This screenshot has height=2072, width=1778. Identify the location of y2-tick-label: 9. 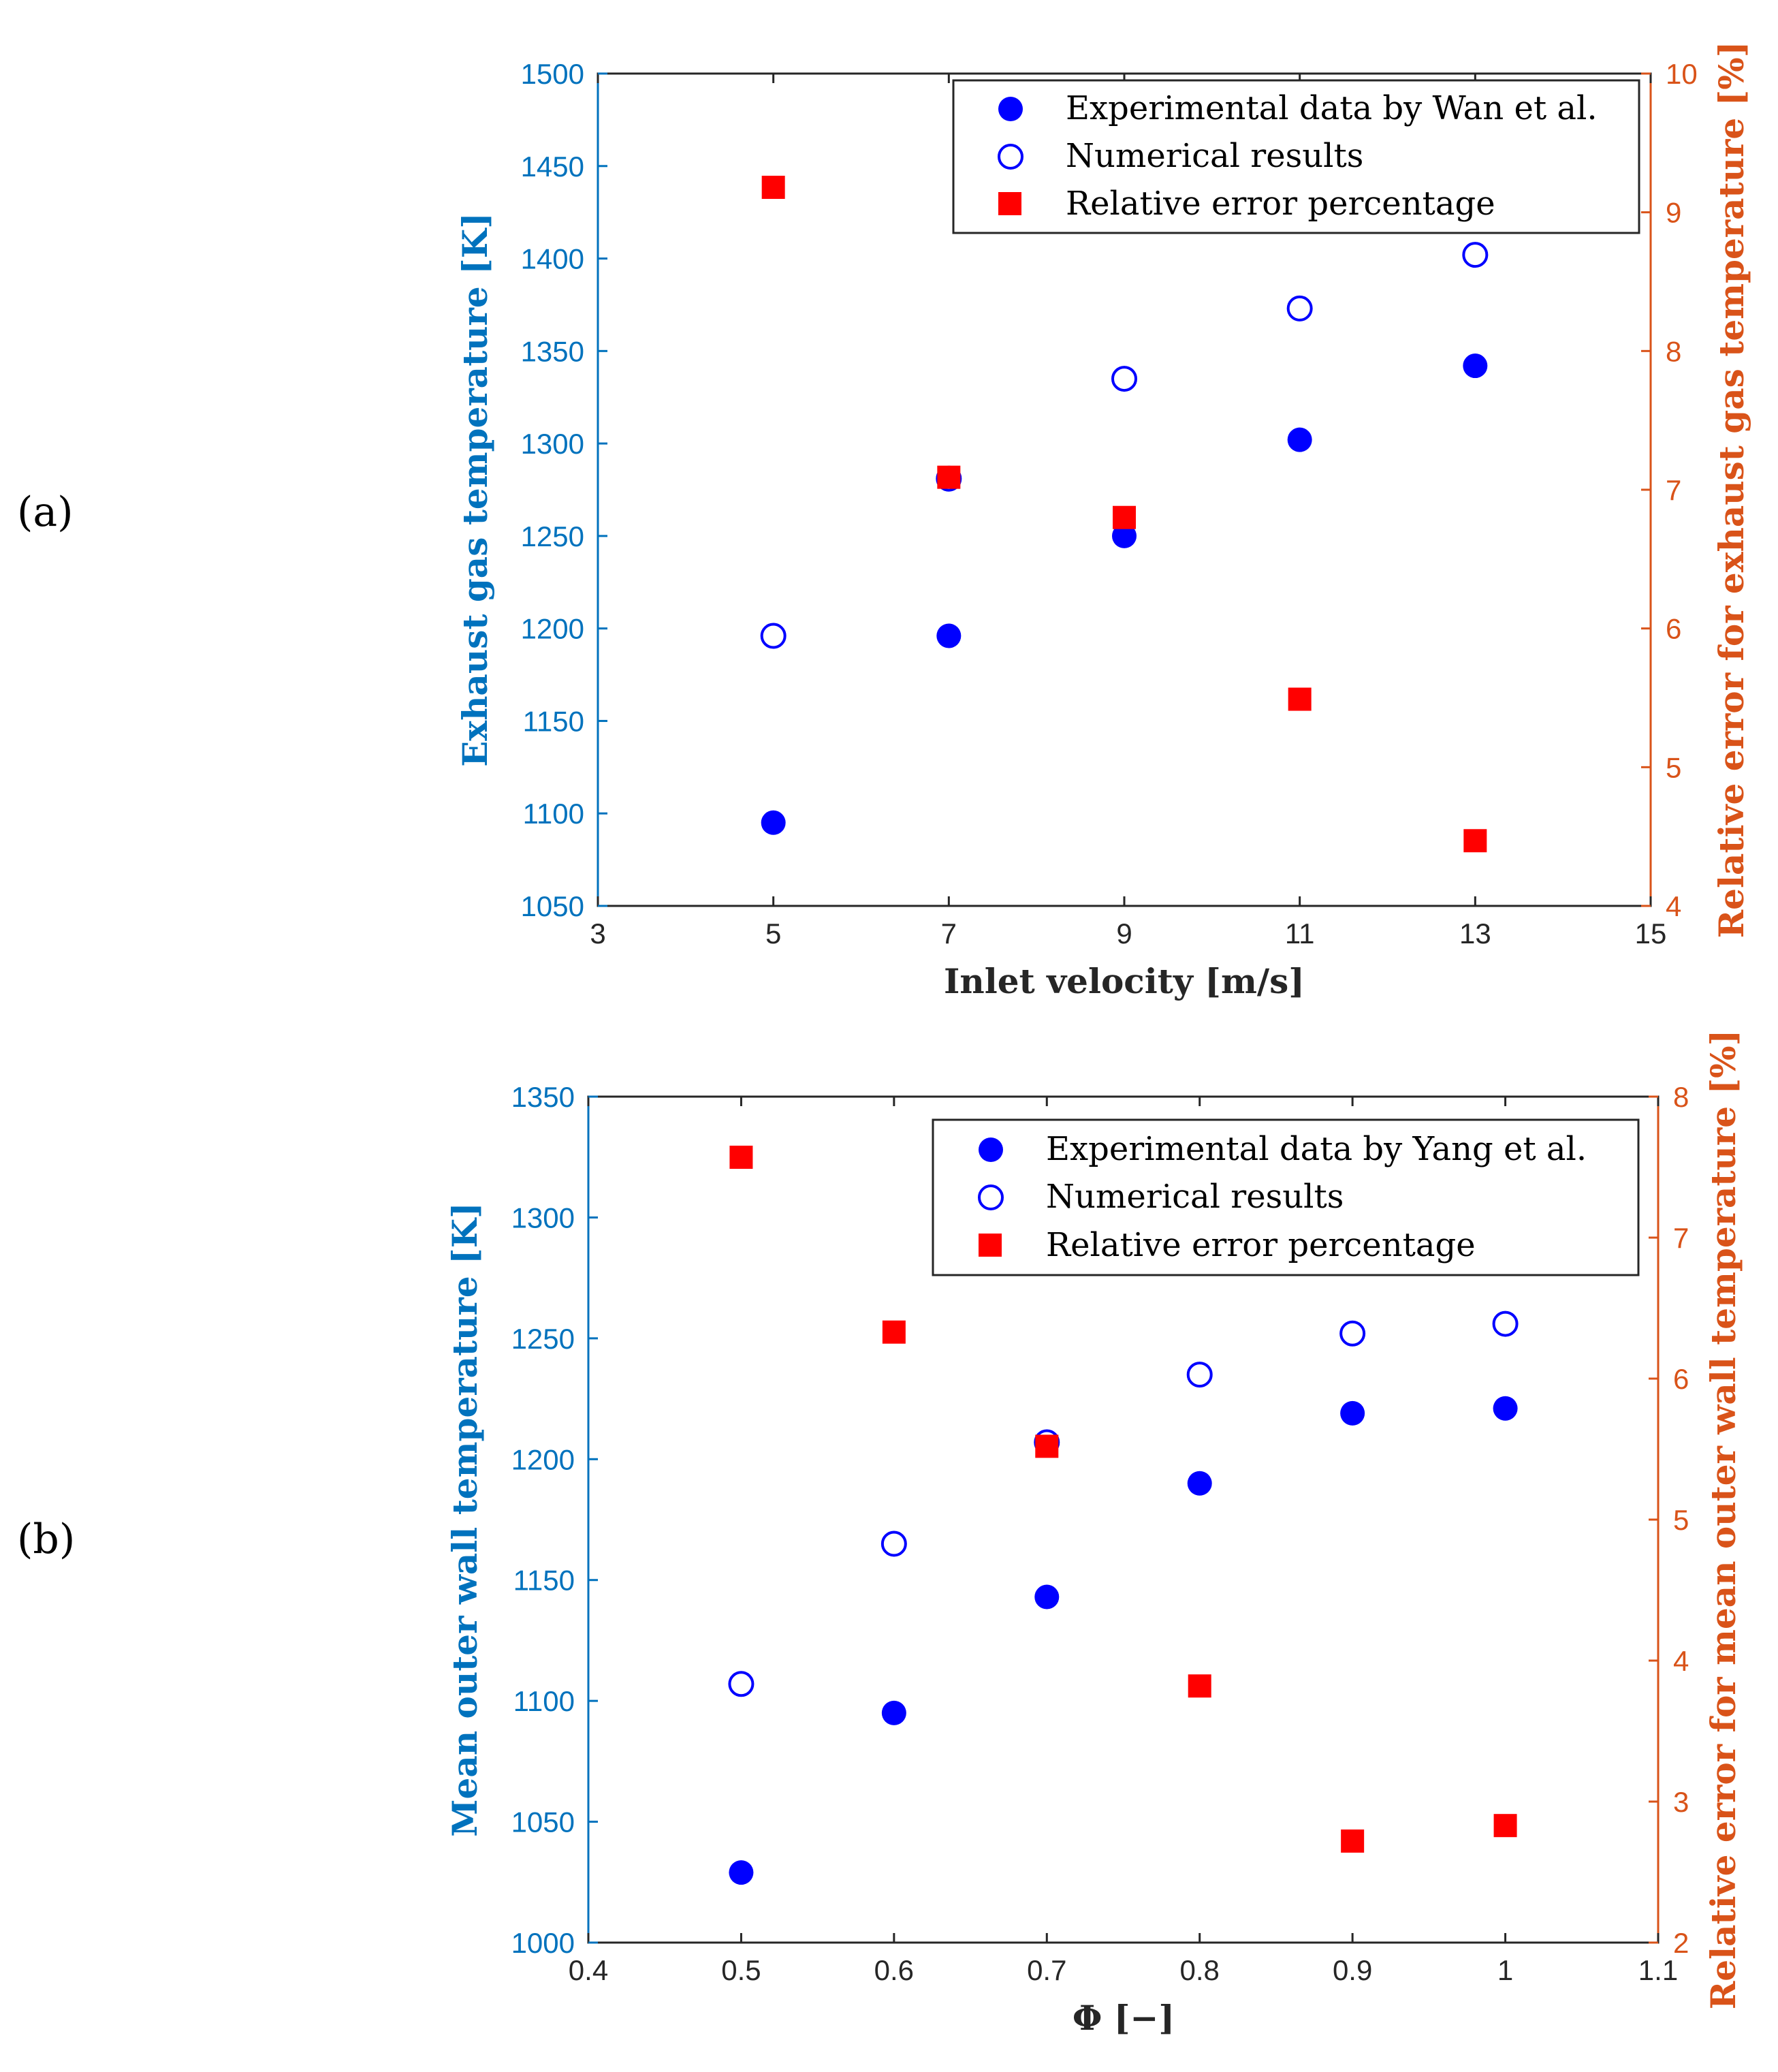
(1674, 213).